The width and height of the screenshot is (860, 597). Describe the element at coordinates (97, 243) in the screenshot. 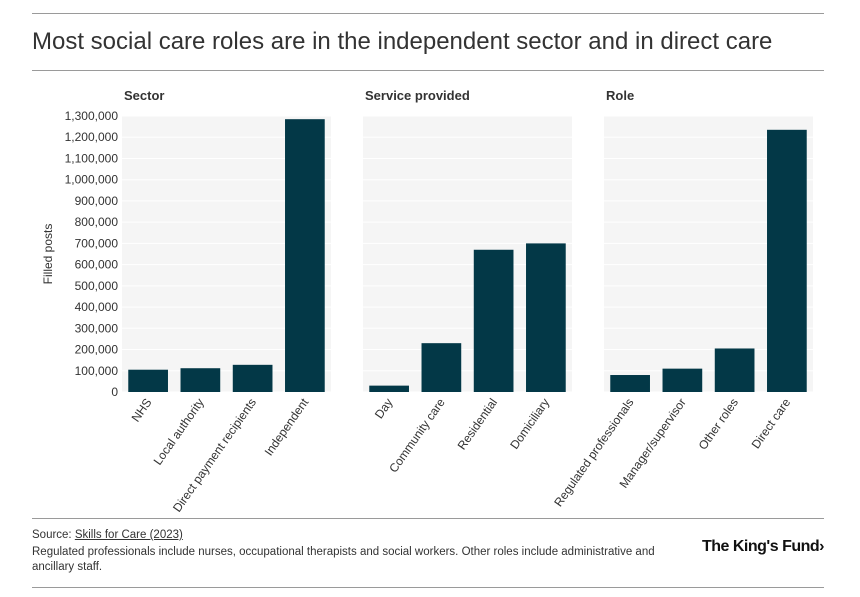

I see `y-tick-label: 700,000` at that location.